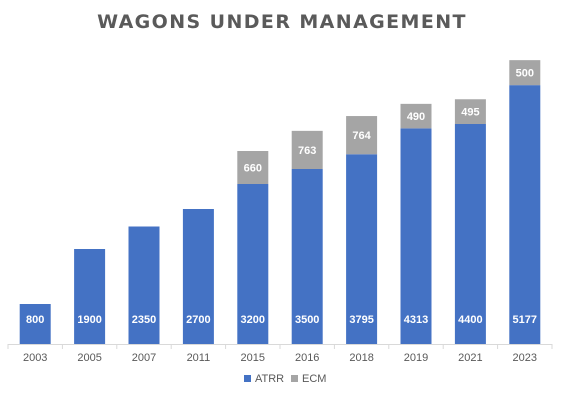 Image resolution: width=564 pixels, height=409 pixels. What do you see at coordinates (89, 320) in the screenshot?
I see `data-label-atrr-2005: 1900` at bounding box center [89, 320].